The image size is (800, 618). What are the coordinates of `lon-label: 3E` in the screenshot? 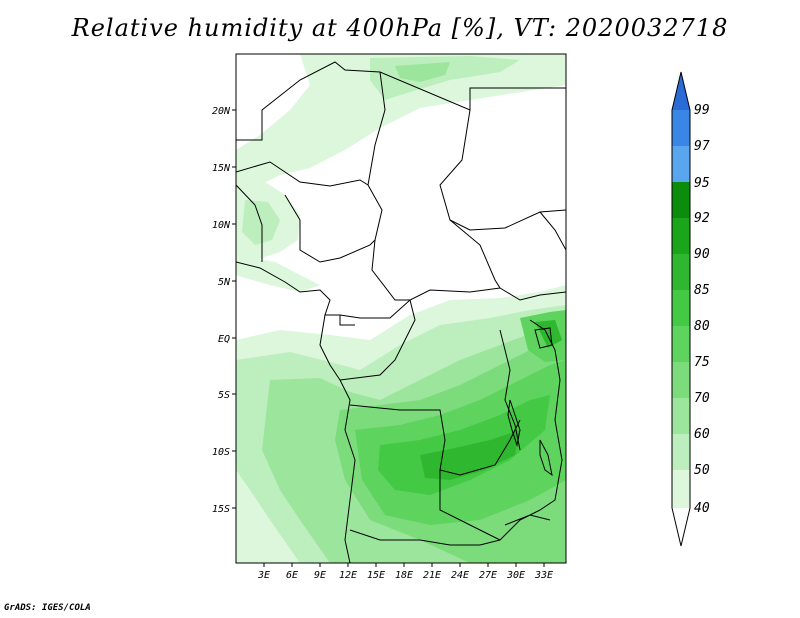 It's located at (263, 575).